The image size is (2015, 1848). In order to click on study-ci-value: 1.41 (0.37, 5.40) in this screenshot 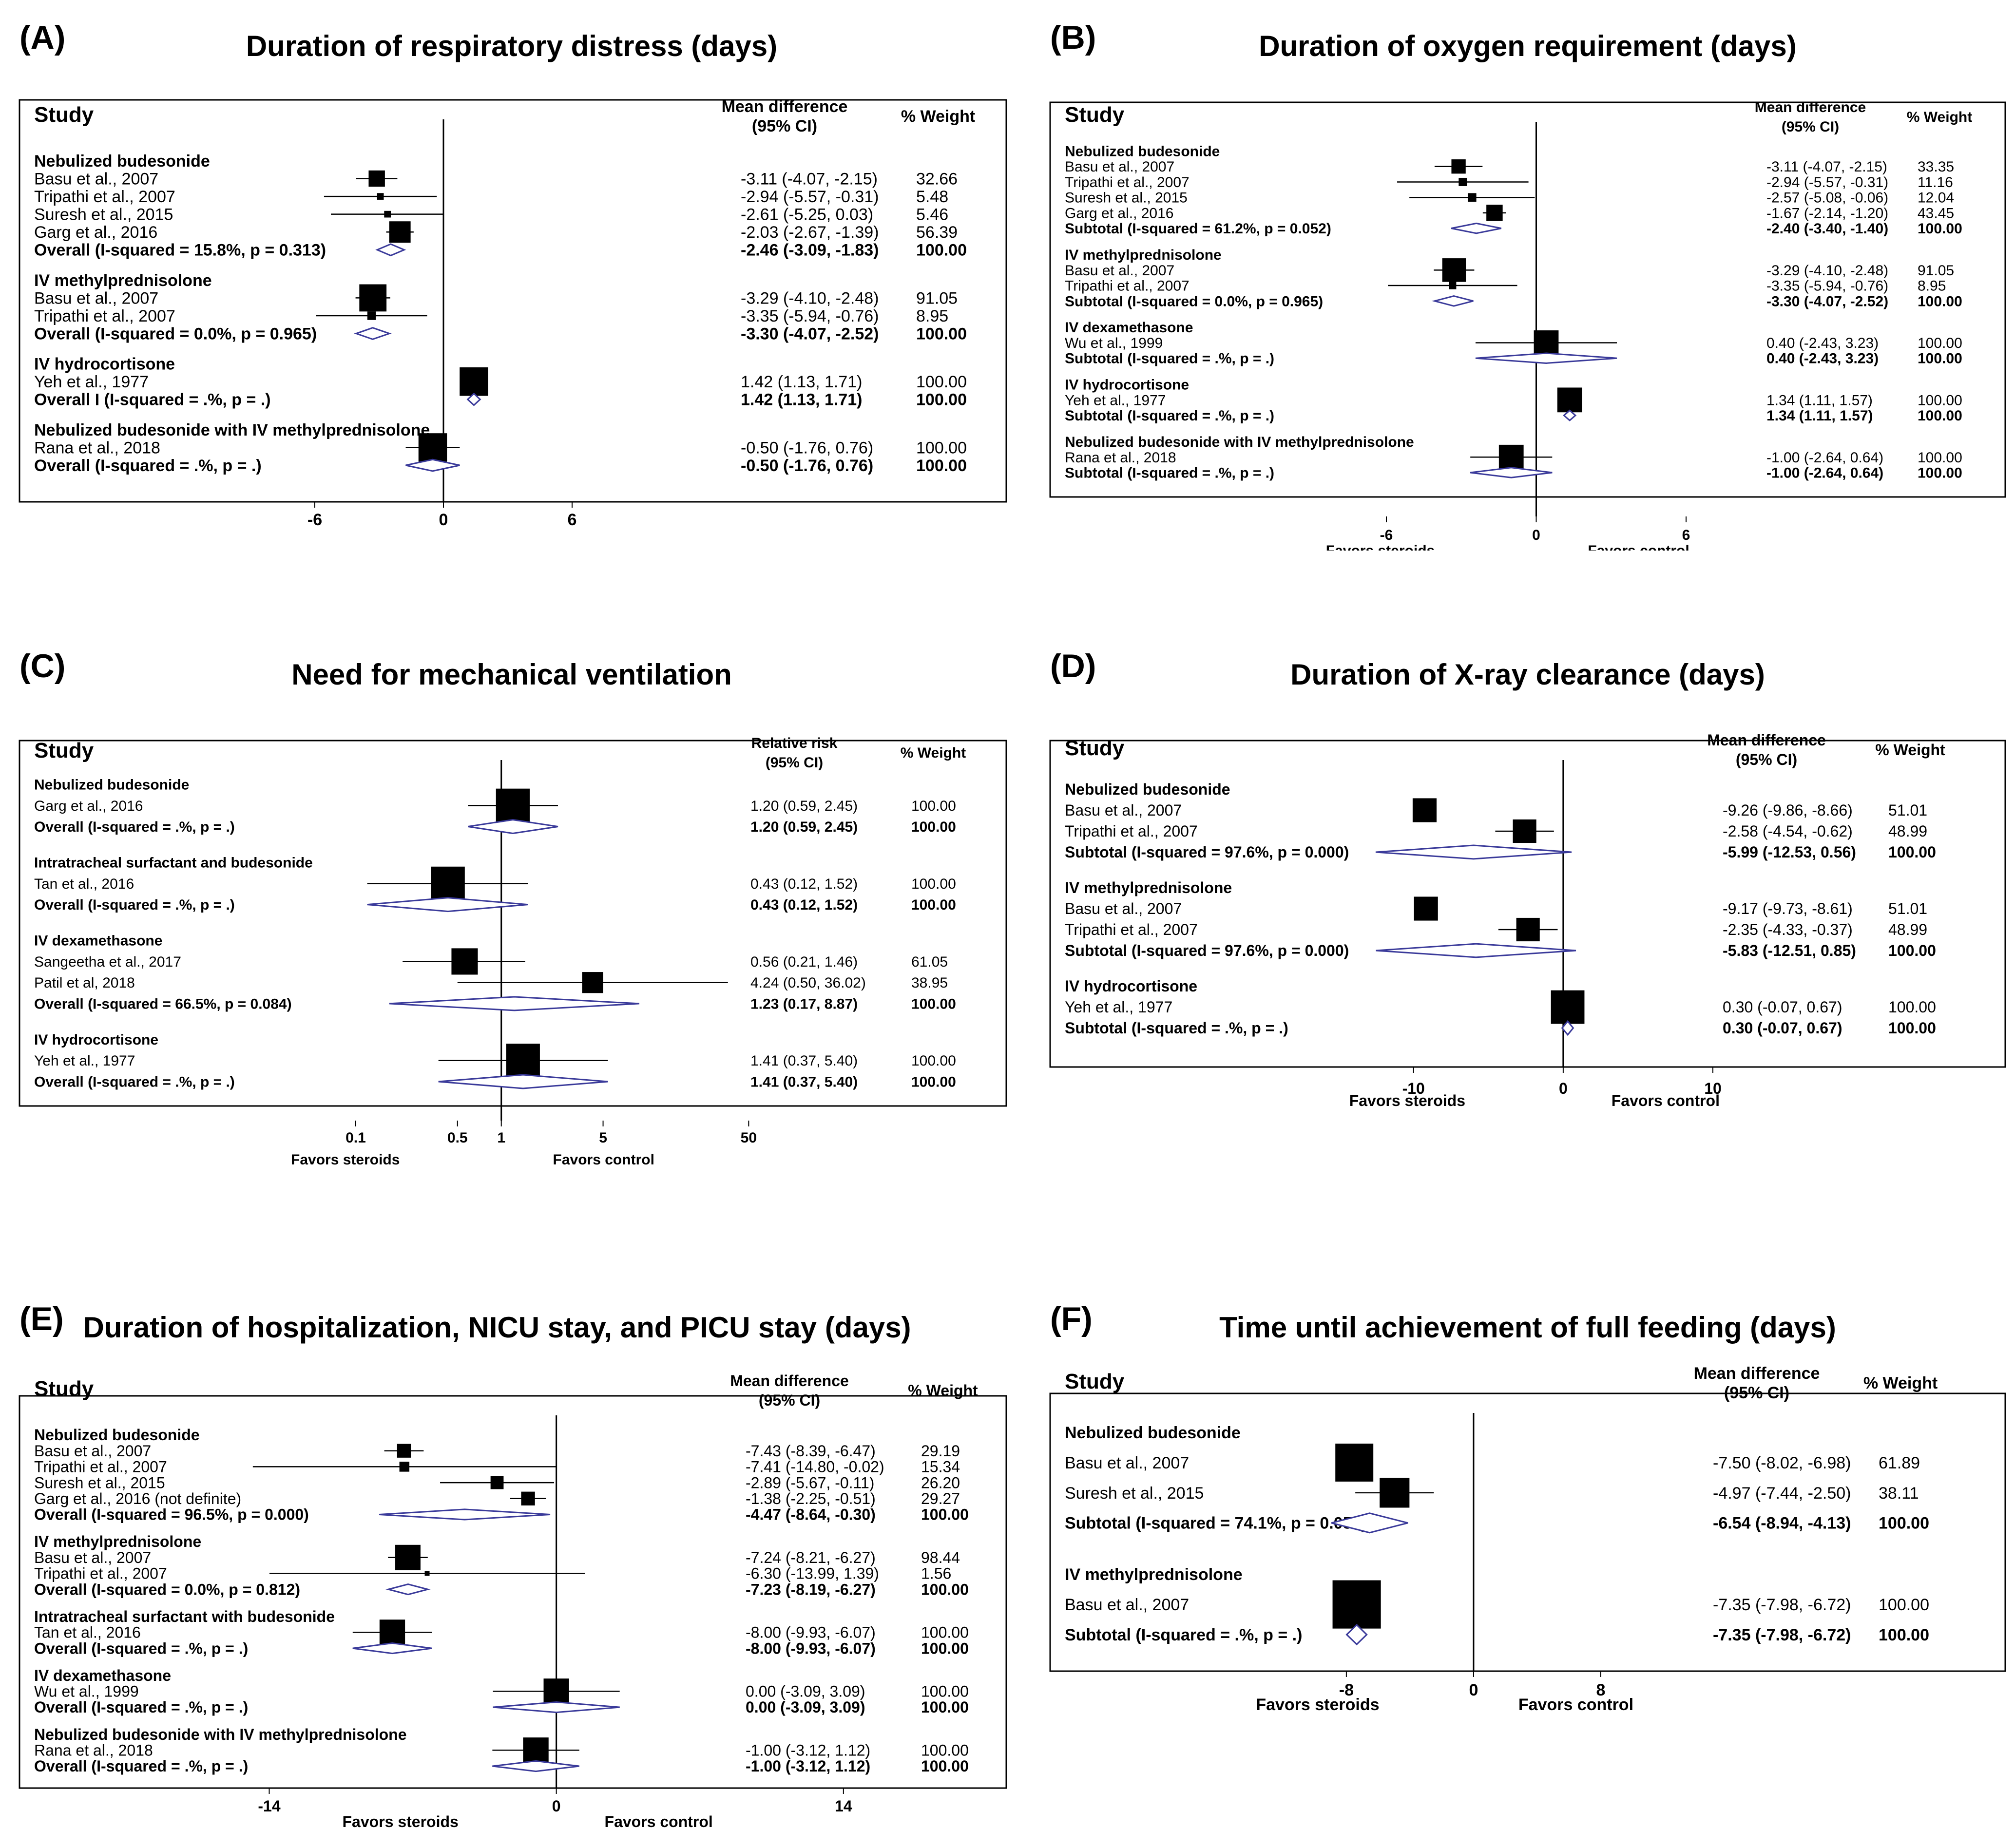, I will do `click(804, 1061)`.